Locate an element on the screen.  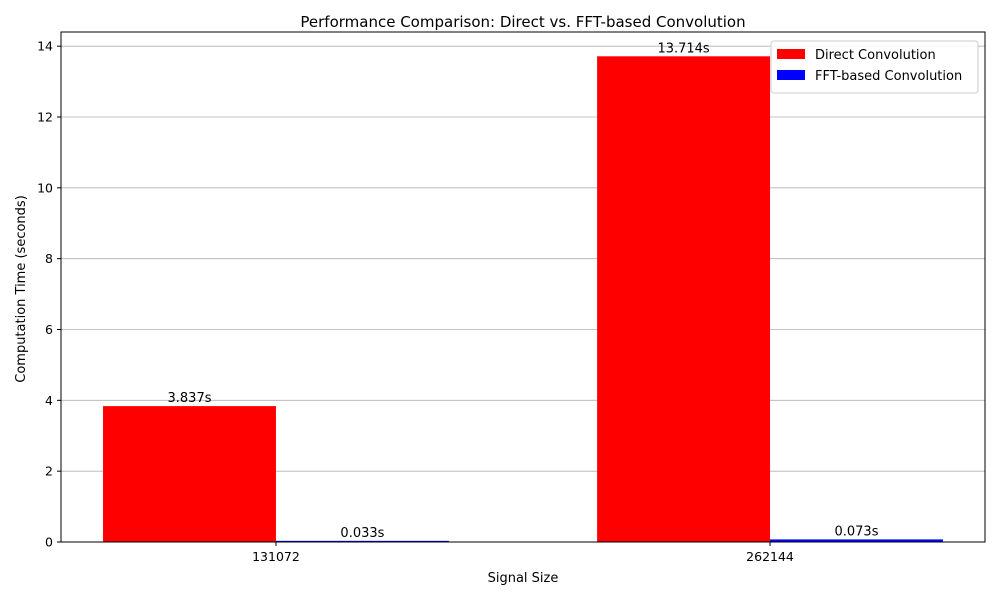
y-tick-label-0: 0 is located at coordinates (49, 542).